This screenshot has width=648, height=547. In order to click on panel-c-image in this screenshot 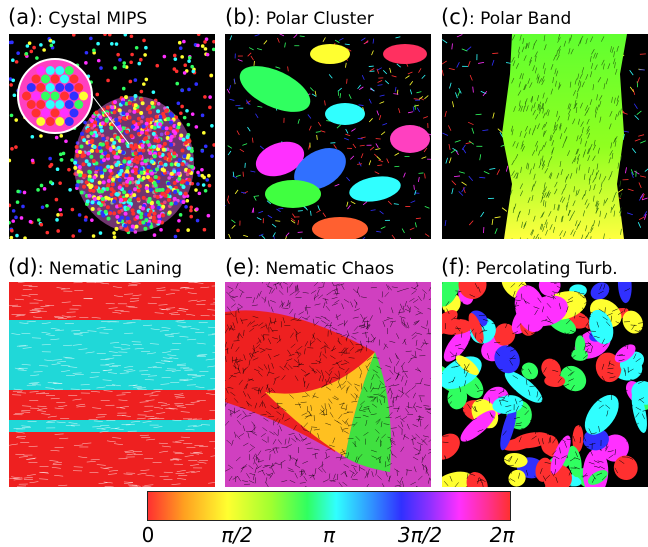, I will do `click(545, 136)`.